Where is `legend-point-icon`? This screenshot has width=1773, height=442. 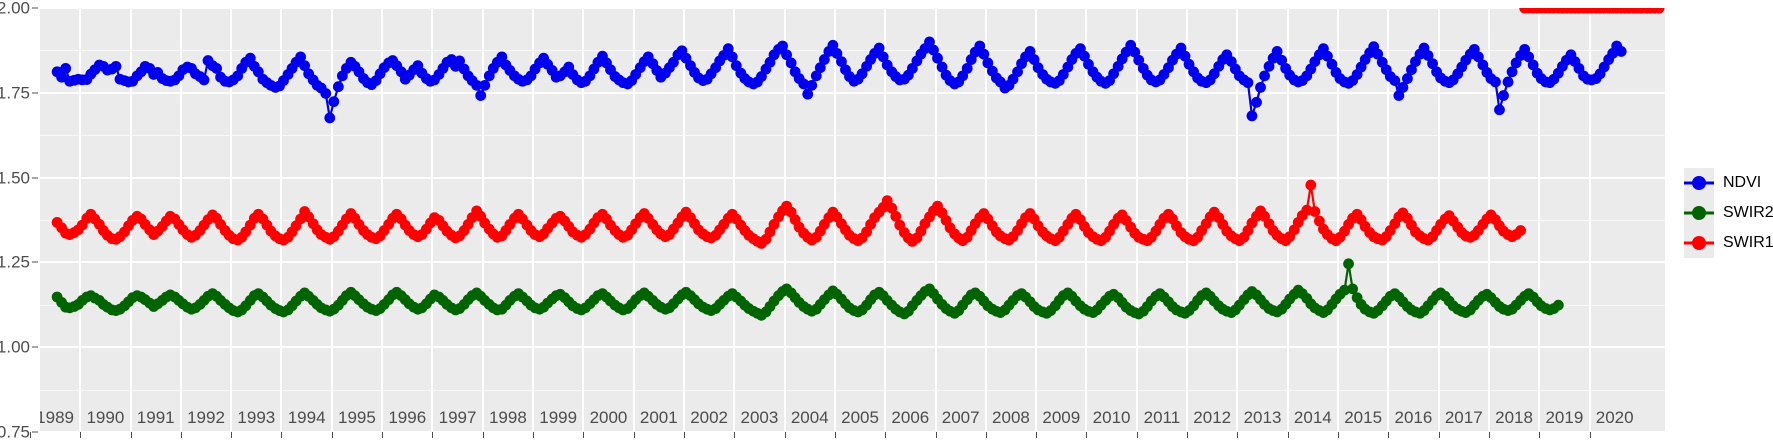 legend-point-icon is located at coordinates (1699, 213).